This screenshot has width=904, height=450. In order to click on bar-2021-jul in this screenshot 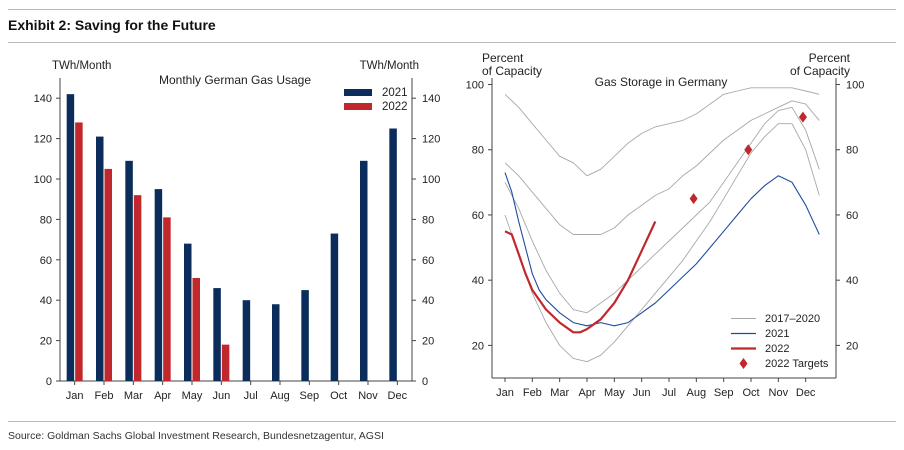, I will do `click(246, 340)`.